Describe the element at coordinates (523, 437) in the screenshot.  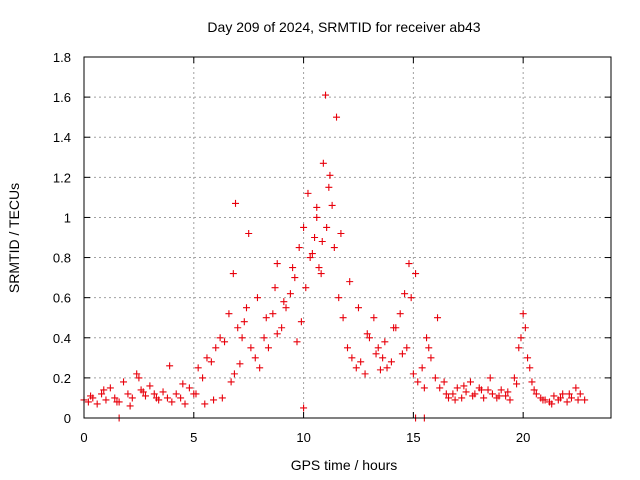
I see `x-tick-label: 20` at that location.